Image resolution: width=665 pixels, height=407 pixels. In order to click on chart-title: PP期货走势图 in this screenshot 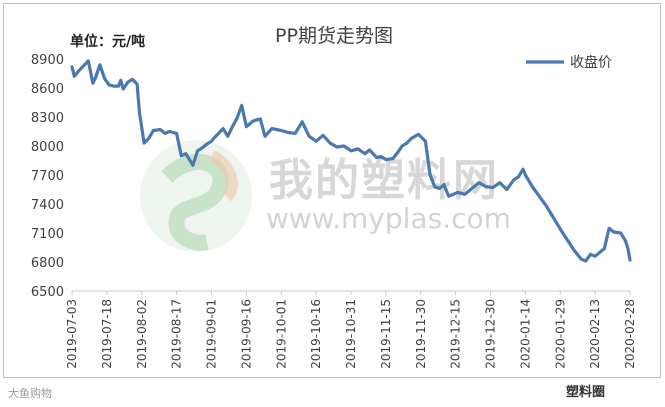, I will do `click(334, 36)`.